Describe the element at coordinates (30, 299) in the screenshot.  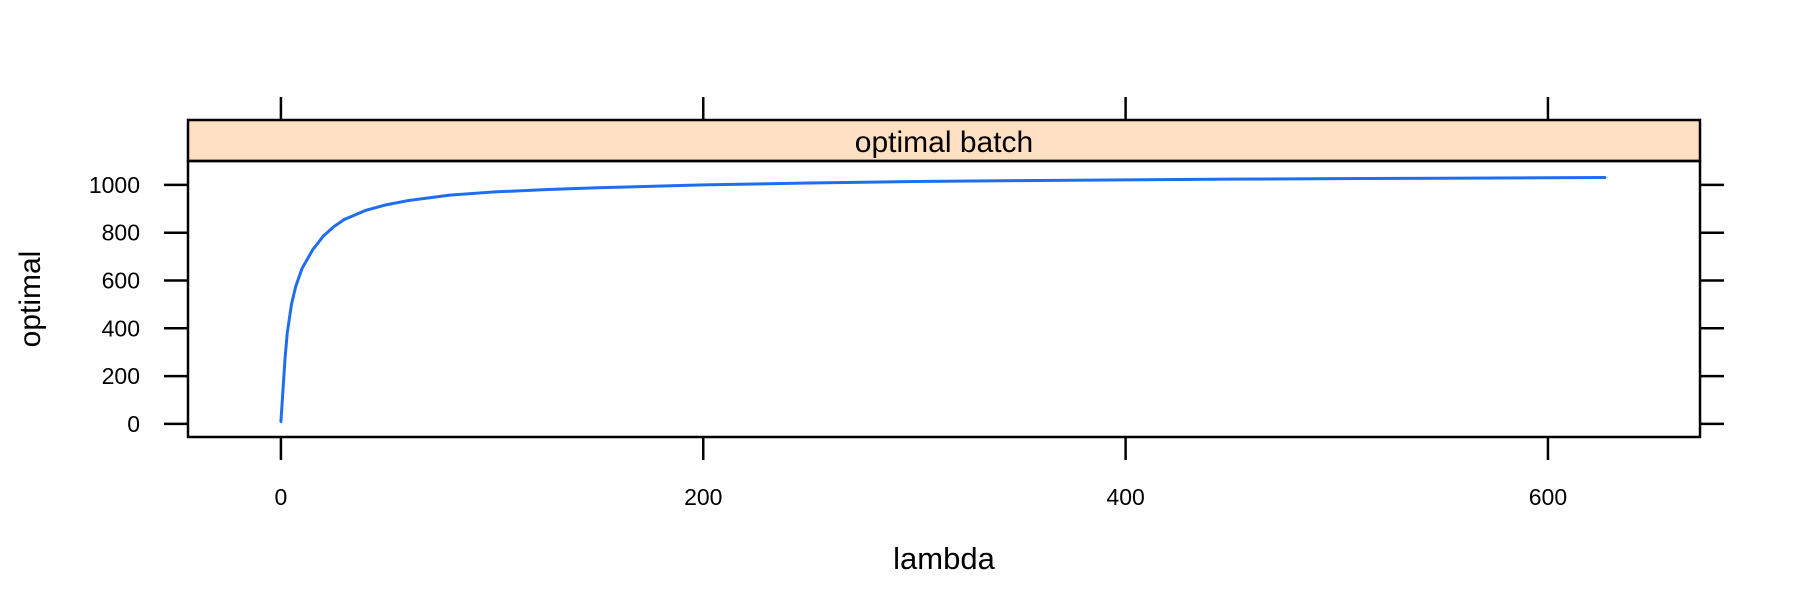
I see `y-axis-label: optimal` at that location.